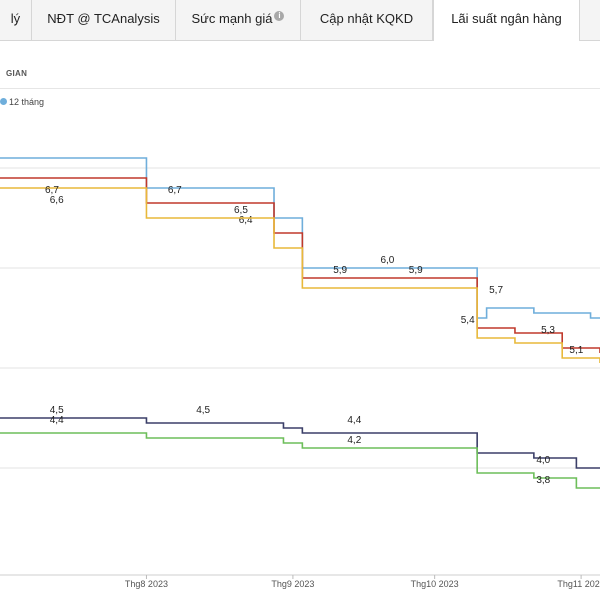 The height and width of the screenshot is (600, 600). I want to click on x-tick-label: Thg11 2023, so click(578, 584).